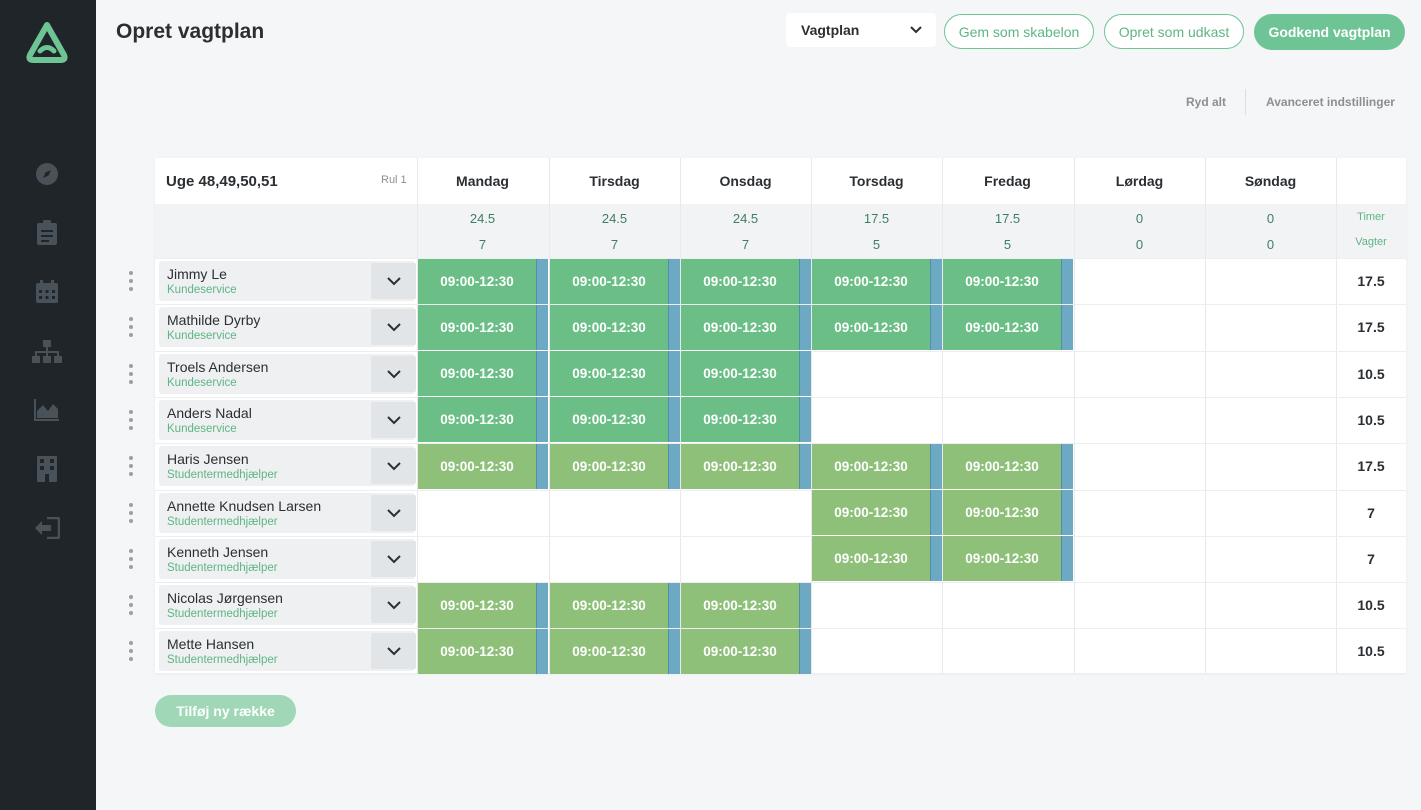 The width and height of the screenshot is (1421, 810). Describe the element at coordinates (614, 181) in the screenshot. I see `day-header: Tirsdag` at that location.